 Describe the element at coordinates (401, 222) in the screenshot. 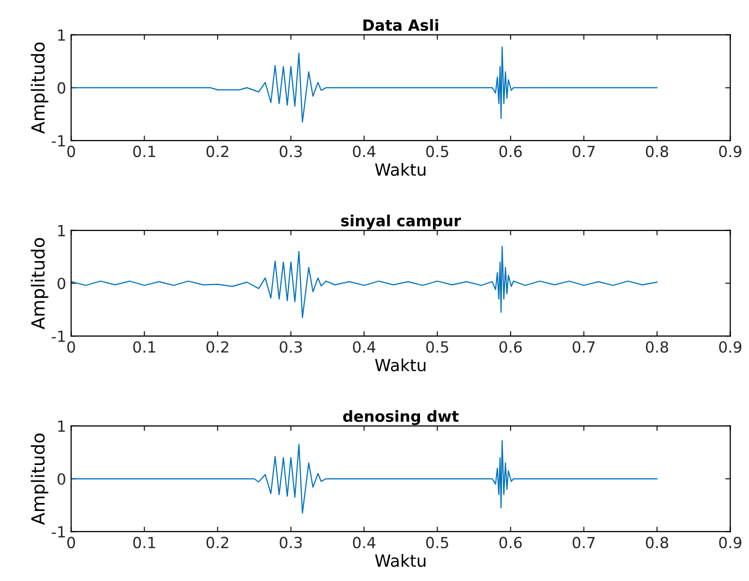

I see `chart-title: sinyal campur` at that location.